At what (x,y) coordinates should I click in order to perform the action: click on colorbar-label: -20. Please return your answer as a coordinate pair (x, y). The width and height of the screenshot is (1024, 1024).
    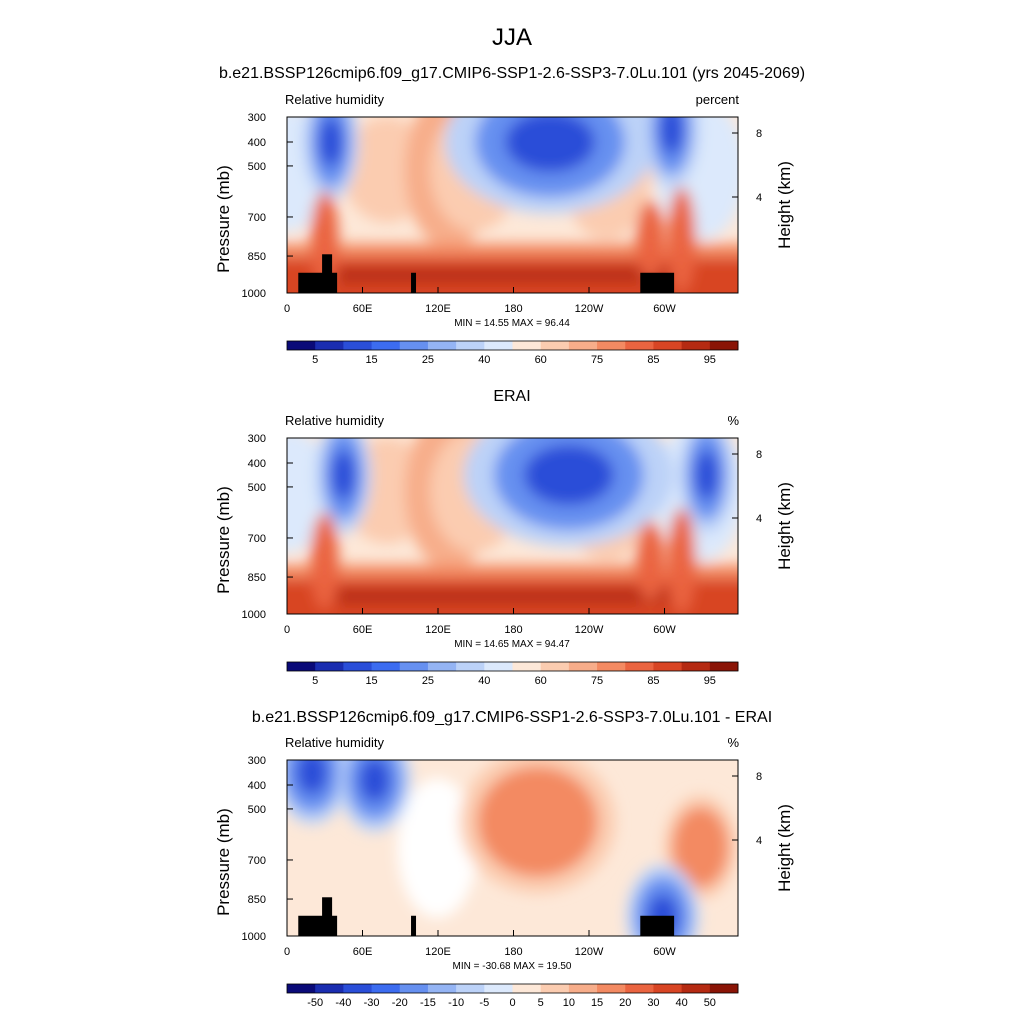
    Looking at the image, I should click on (400, 1003).